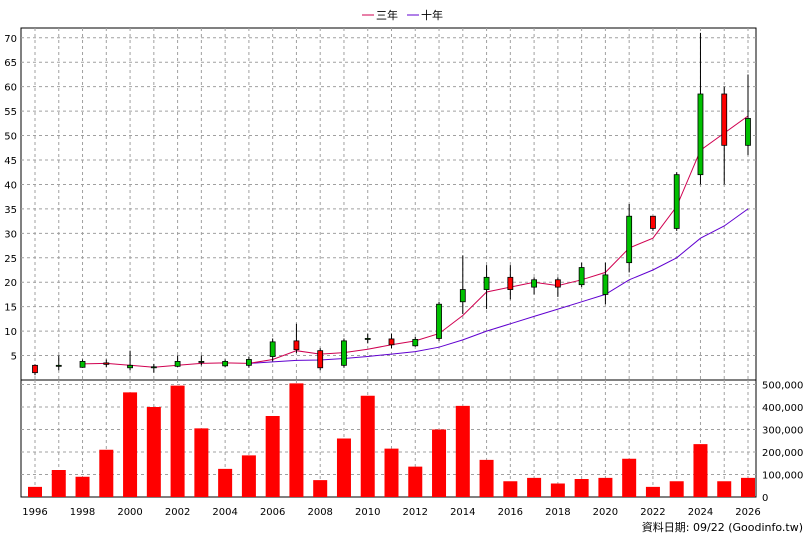  What do you see at coordinates (272, 512) in the screenshot?
I see `x-tick-label: 2006` at bounding box center [272, 512].